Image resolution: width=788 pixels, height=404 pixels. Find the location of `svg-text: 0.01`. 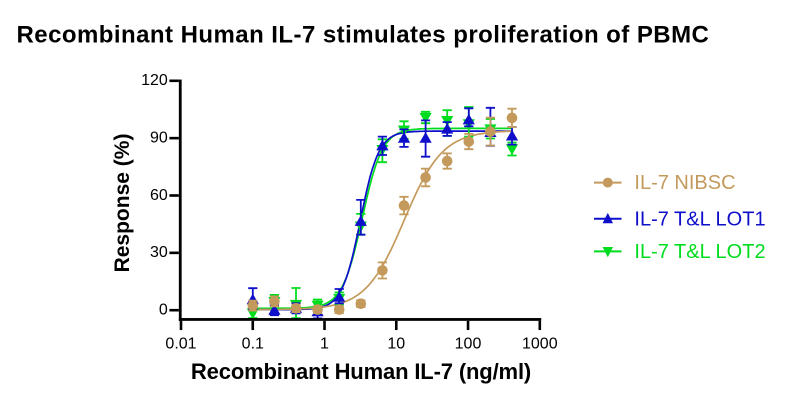

svg-text: 0.01 is located at coordinates (180, 343).